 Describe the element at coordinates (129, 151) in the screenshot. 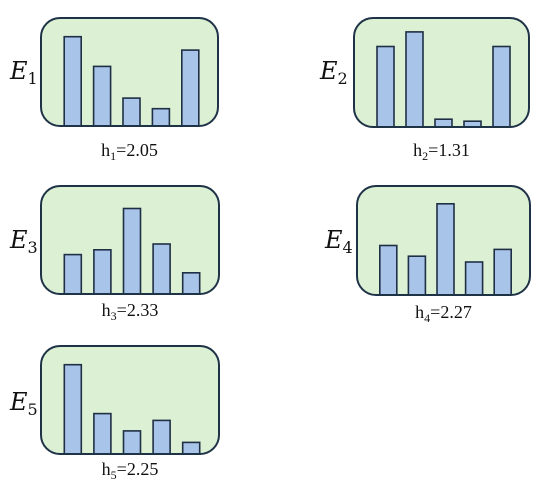

I see `entropy-label-1: h1=2.05` at that location.